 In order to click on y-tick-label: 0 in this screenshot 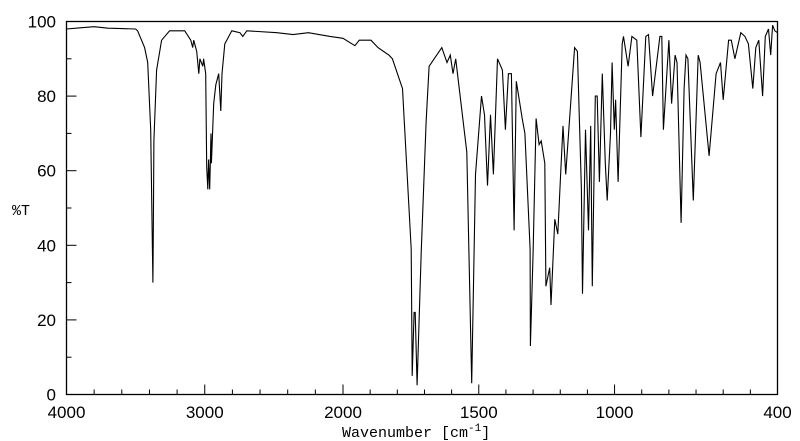, I will do `click(51, 395)`.